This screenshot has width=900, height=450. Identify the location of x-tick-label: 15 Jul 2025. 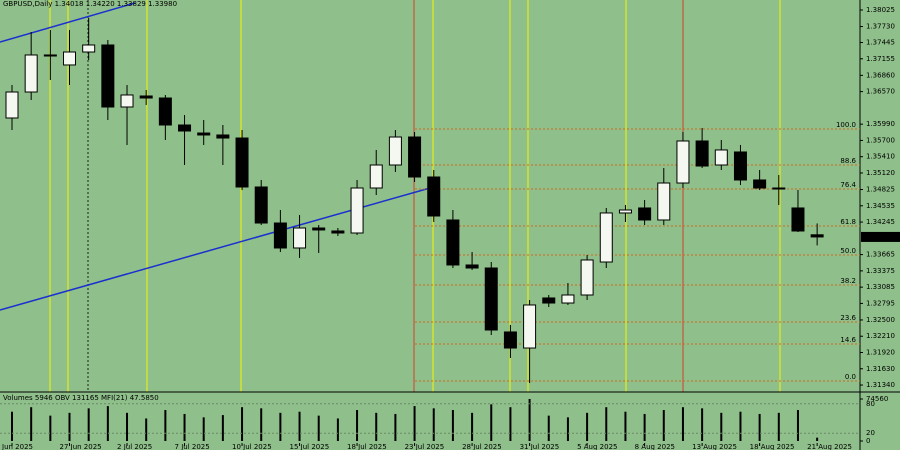
(310, 446).